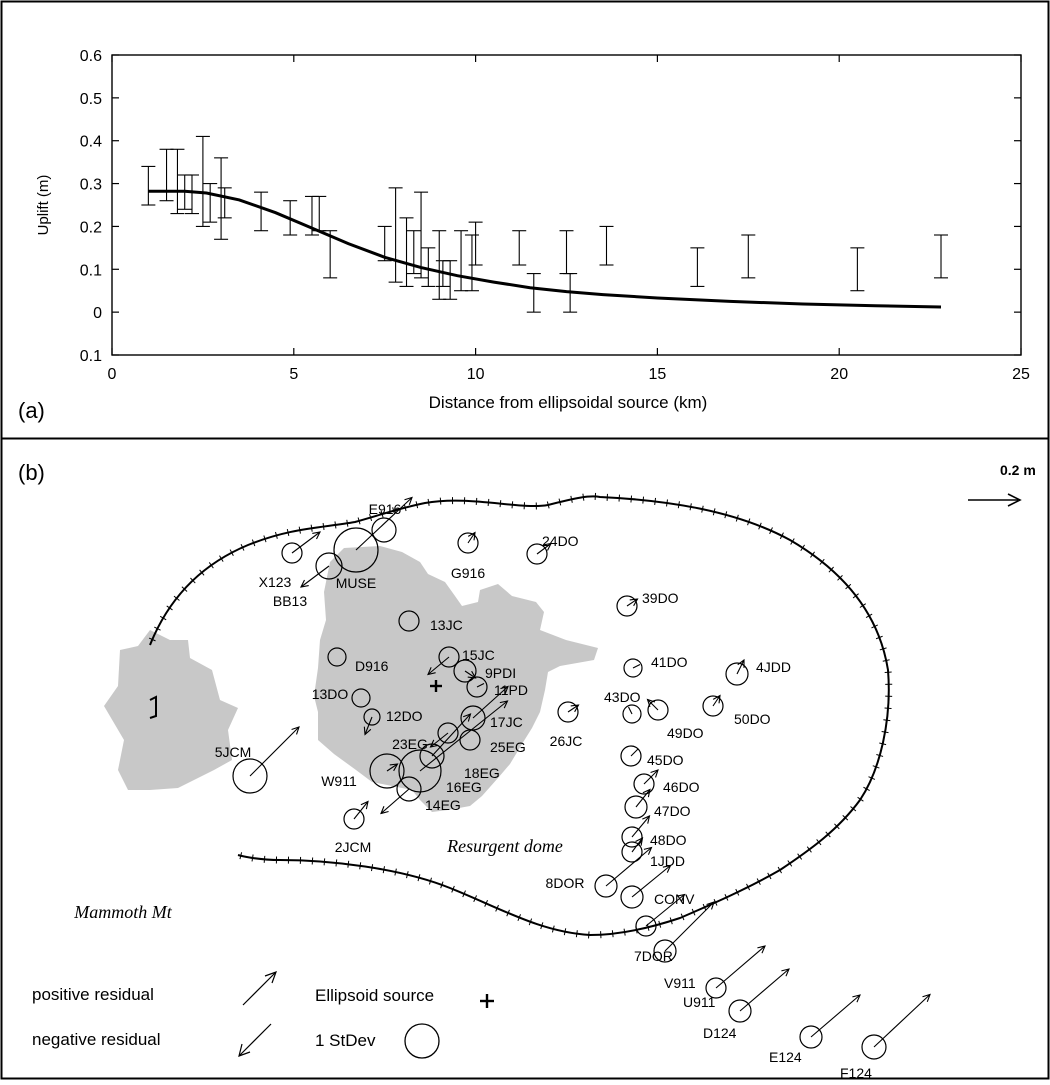  Describe the element at coordinates (504, 846) in the screenshot. I see `resurgent-dome-label: Resurgent dome` at that location.